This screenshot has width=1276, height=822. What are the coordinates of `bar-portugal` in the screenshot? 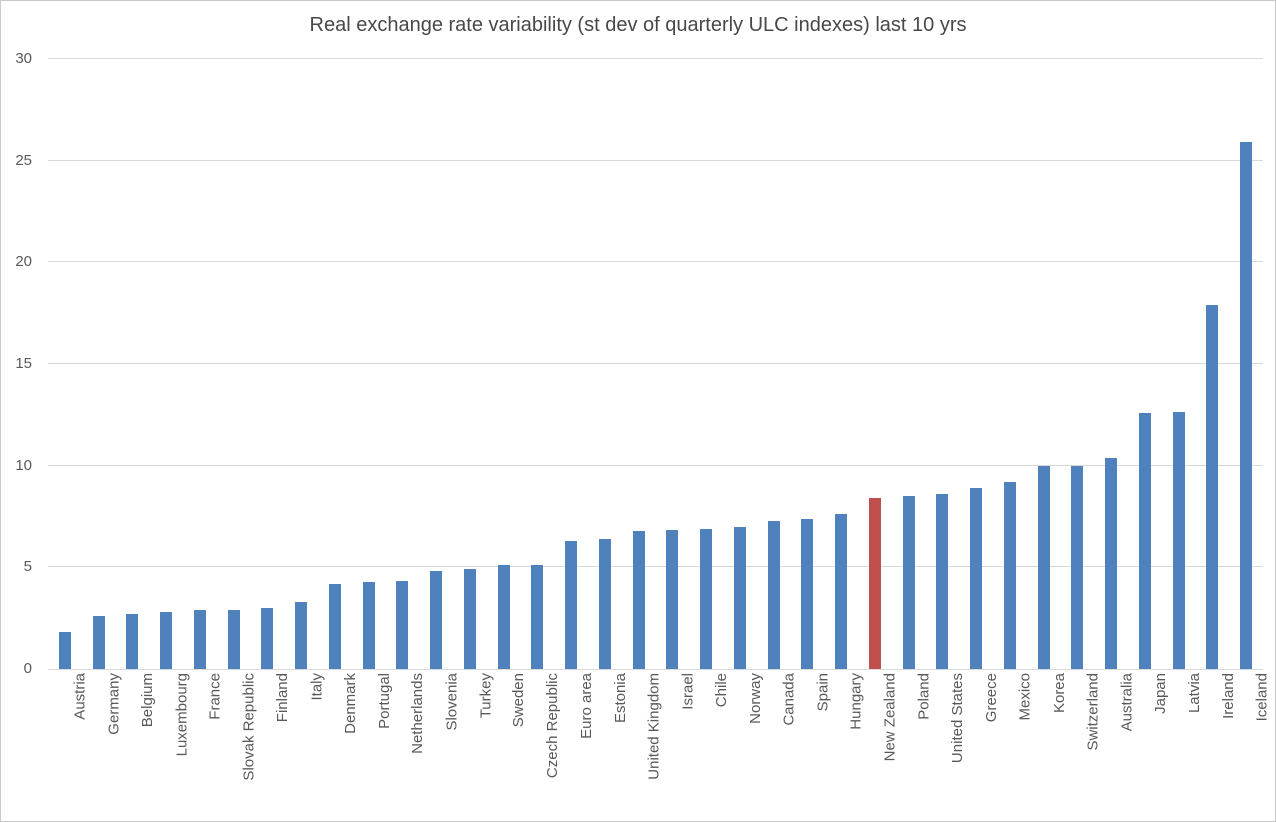 It's located at (368, 625).